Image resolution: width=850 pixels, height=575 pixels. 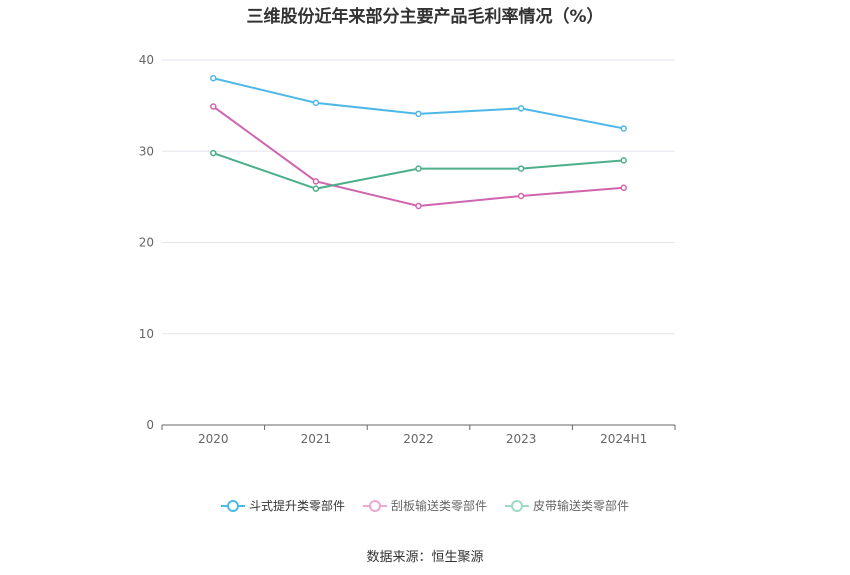 I want to click on legend: 斗式提升类零部件 刮板输送类零部件 皮带输送类零部件, so click(x=425, y=505).